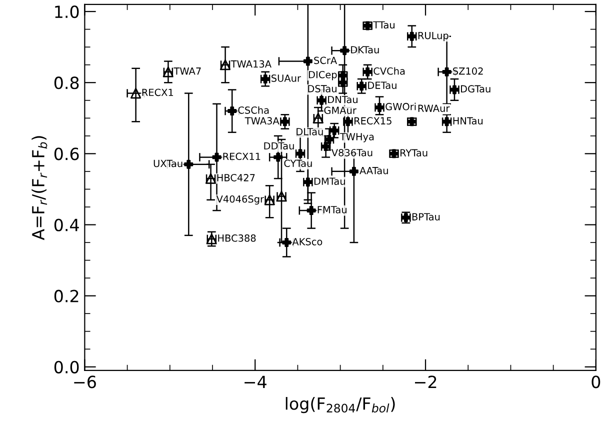 The image size is (605, 441). What do you see at coordinates (351, 152) in the screenshot?
I see `annotation: V836Tau` at bounding box center [351, 152].